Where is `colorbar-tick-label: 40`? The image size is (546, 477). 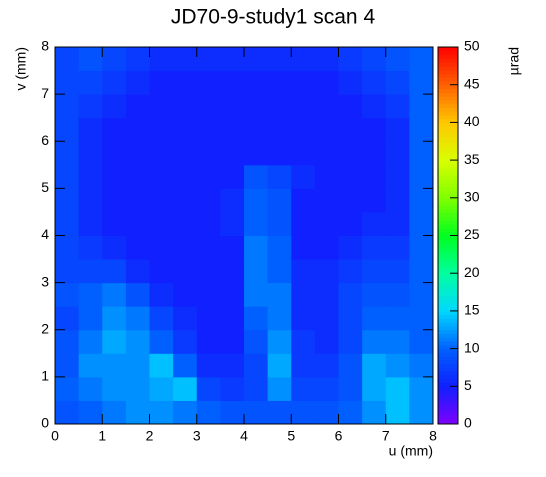 colorbar-tick-label: 40 is located at coordinates (472, 121).